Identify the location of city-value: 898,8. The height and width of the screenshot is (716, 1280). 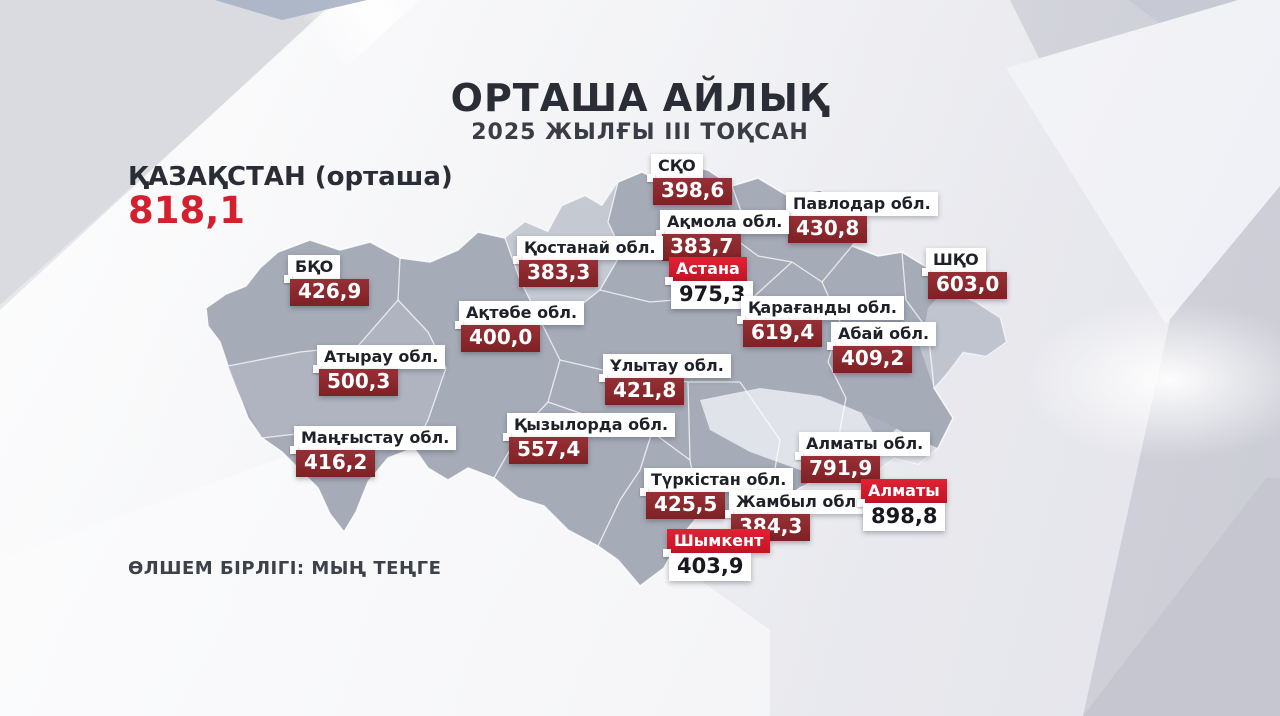
(904, 517).